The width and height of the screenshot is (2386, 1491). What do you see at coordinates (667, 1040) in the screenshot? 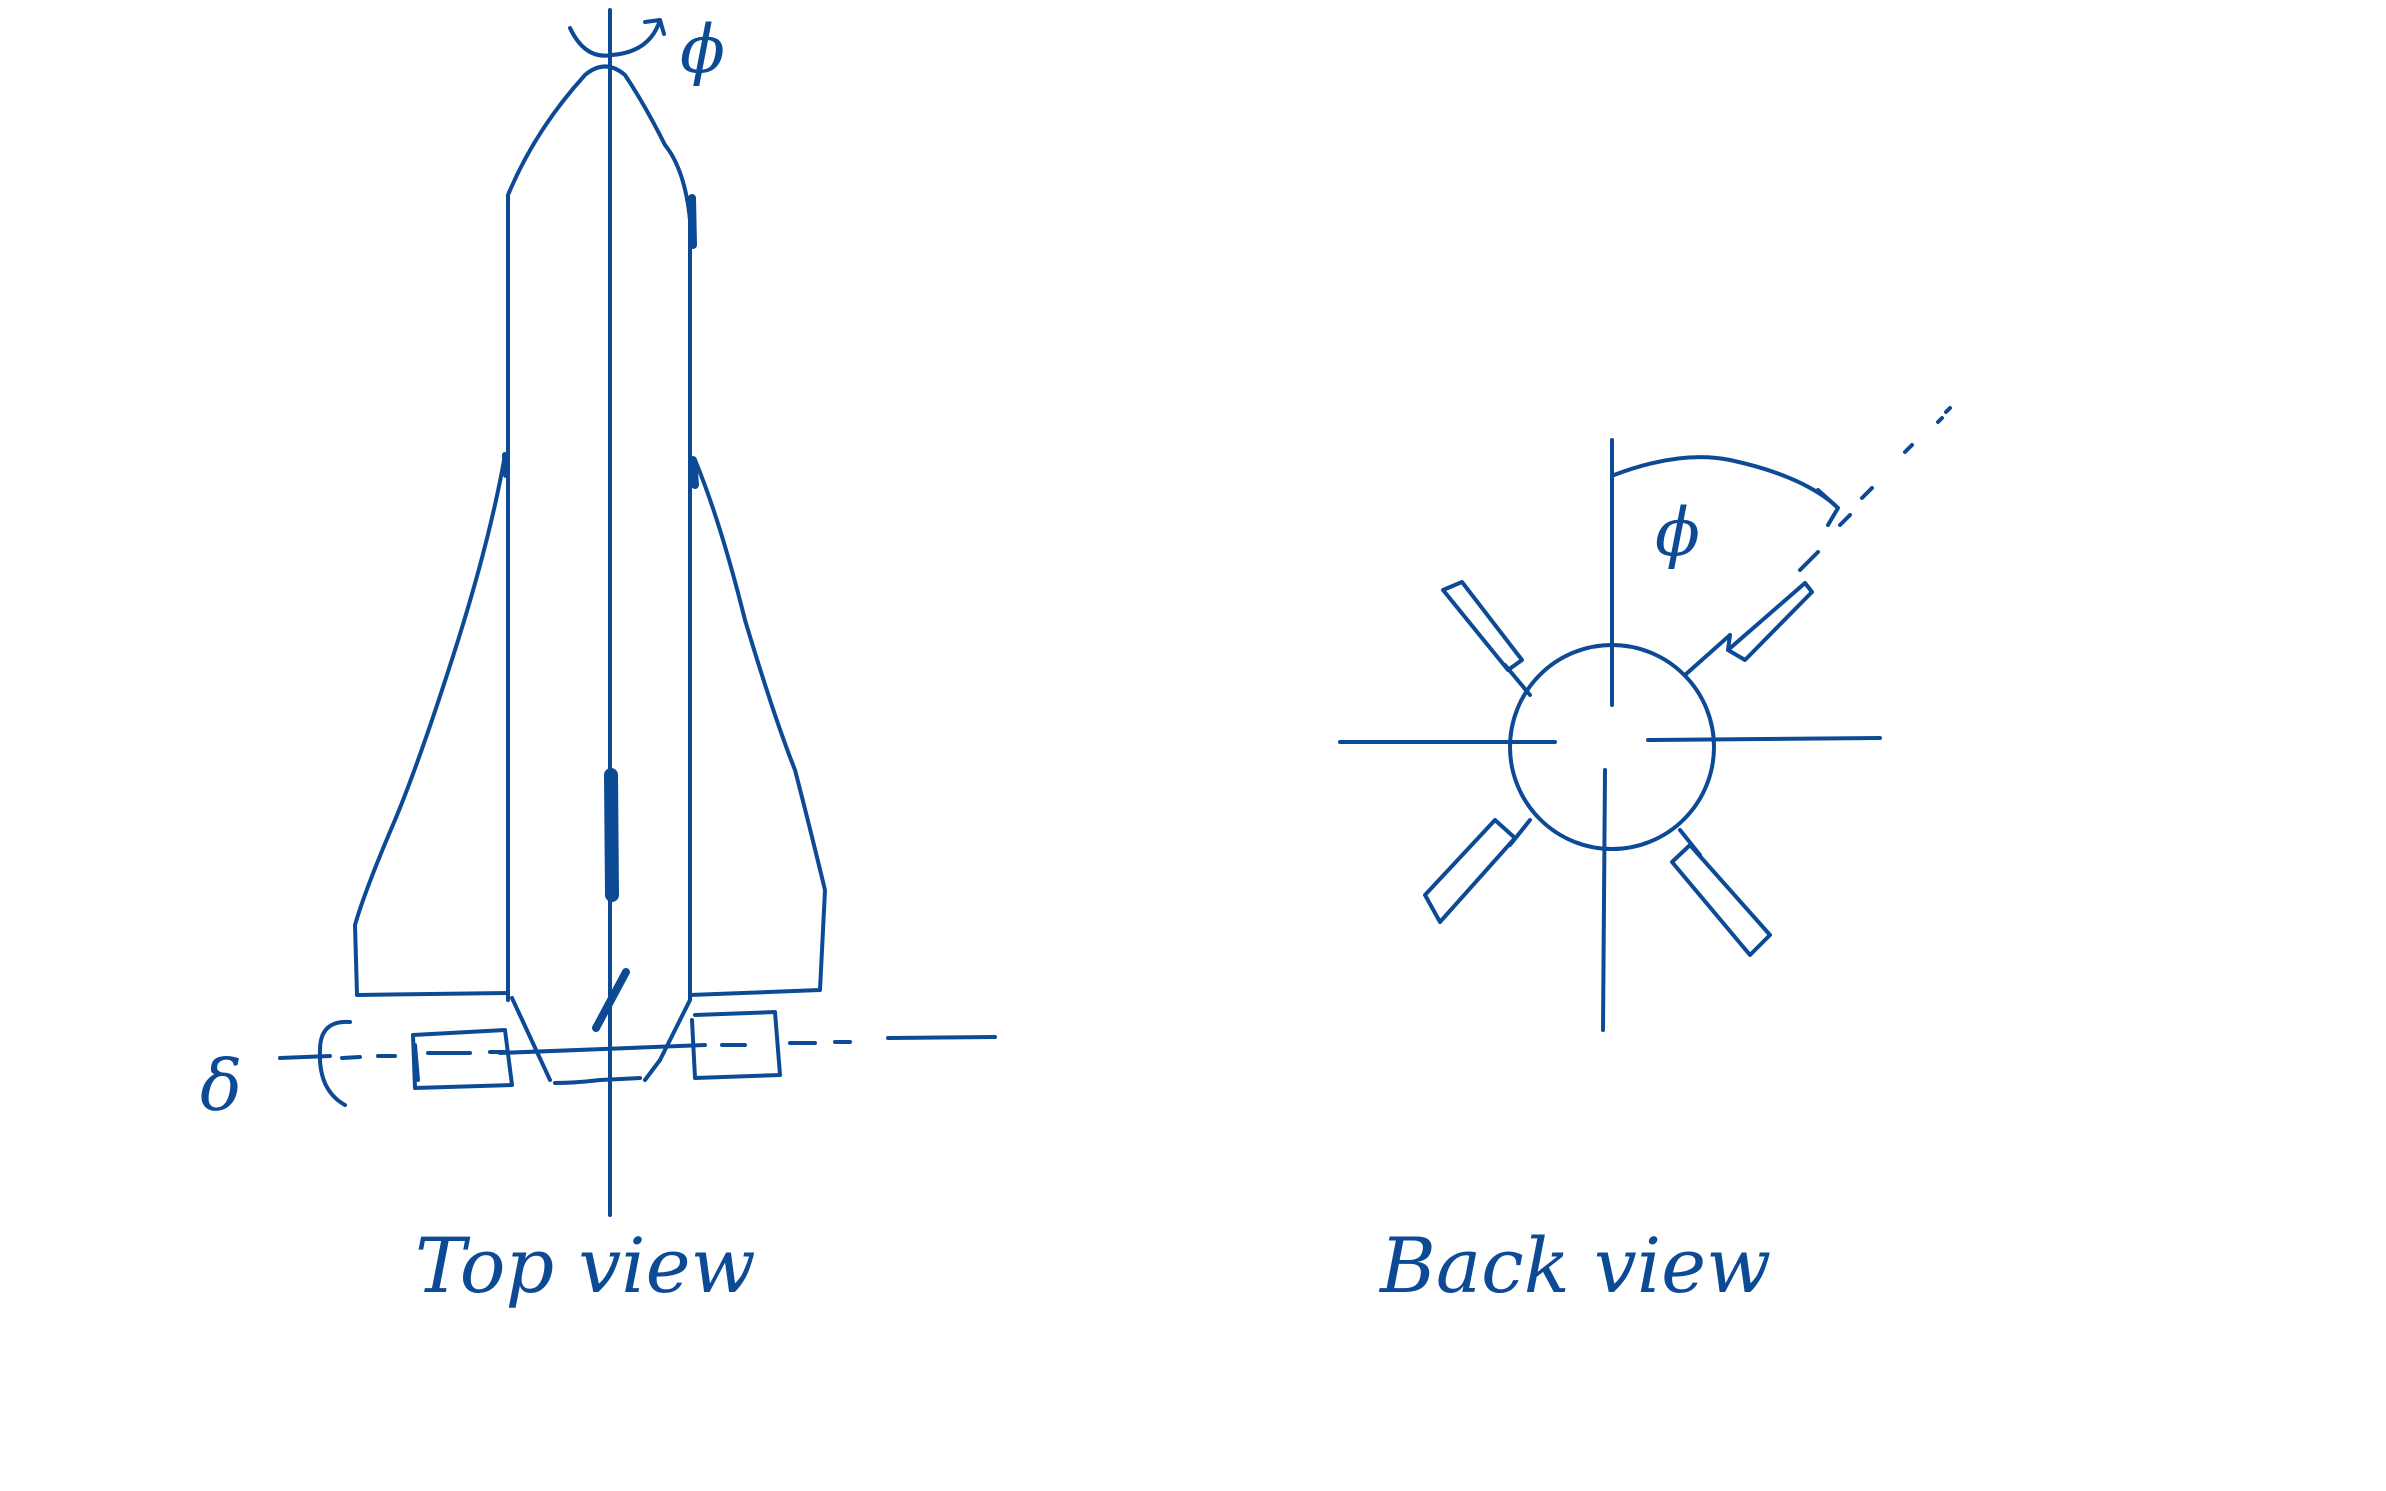
I see `tail-right` at bounding box center [667, 1040].